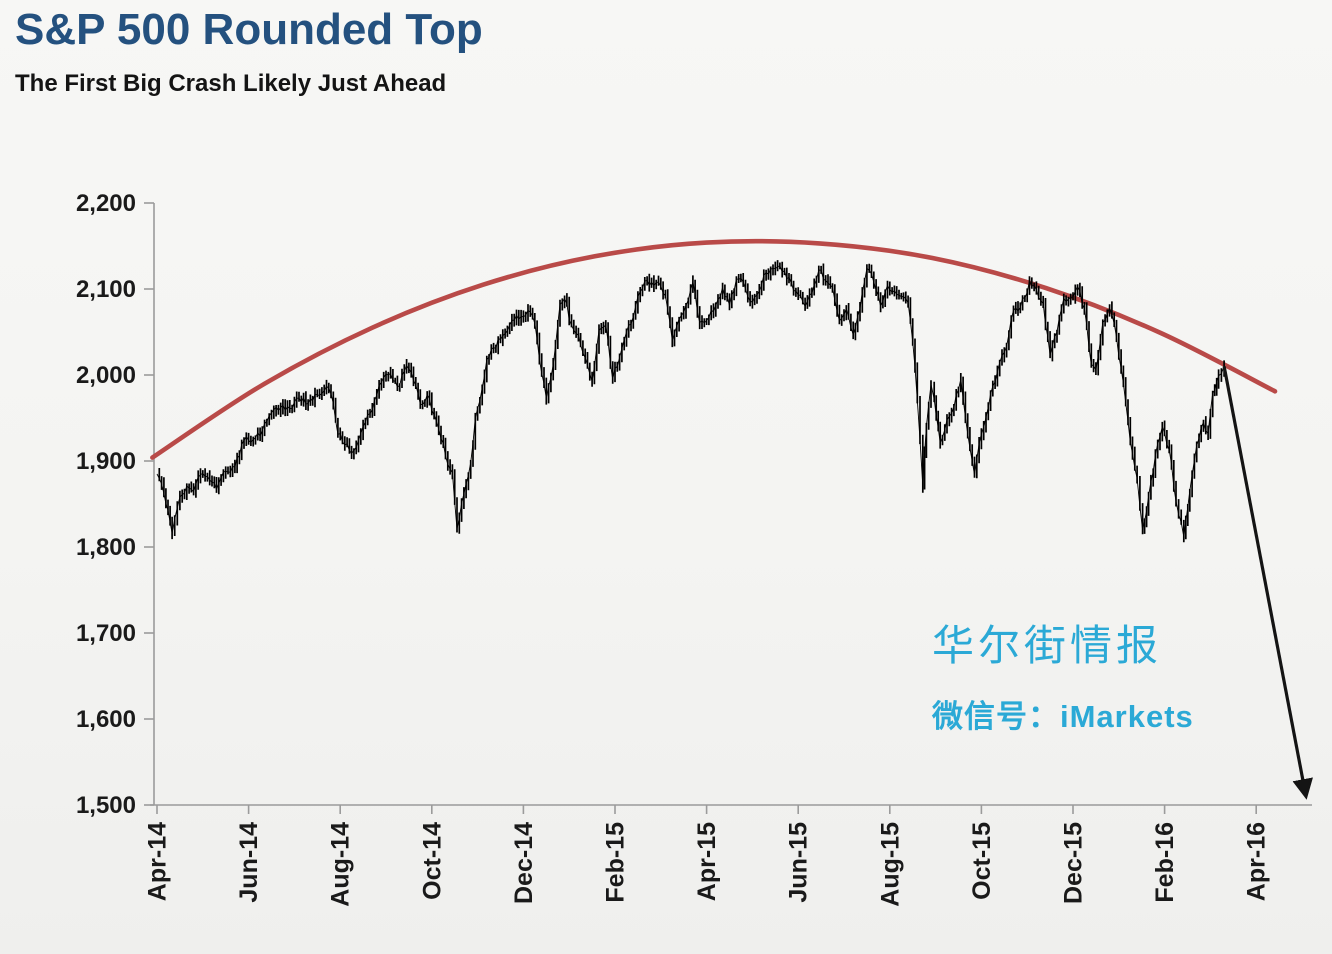 This screenshot has height=954, width=1332. I want to click on y-axis-label: 2,000, so click(106, 375).